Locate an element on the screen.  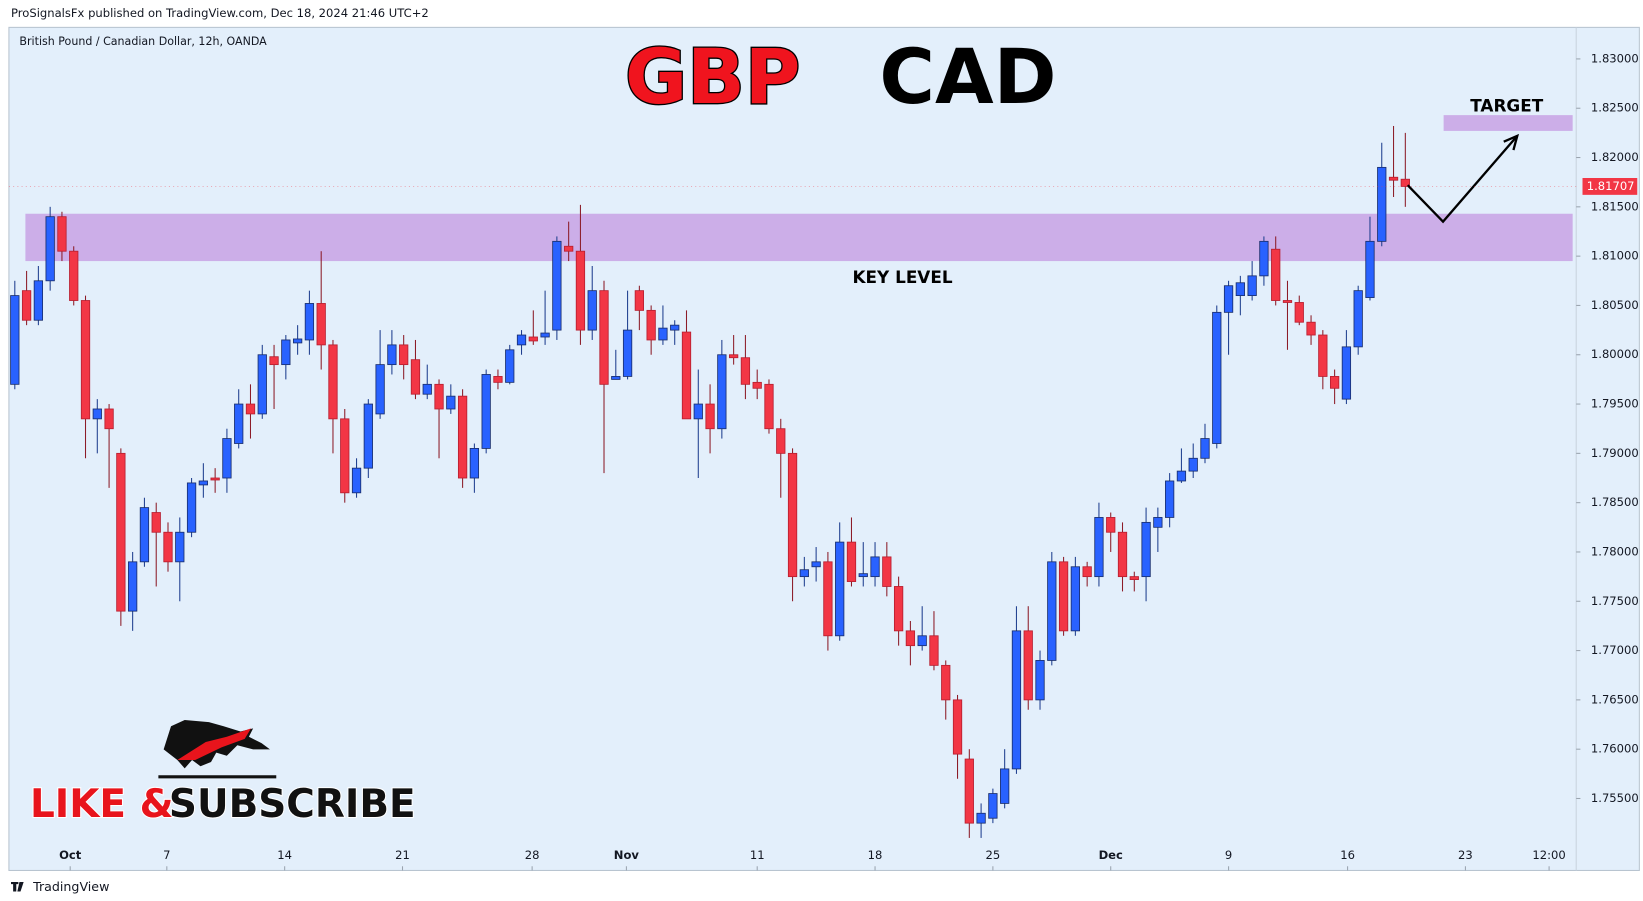
last-price-label: 1.81707 is located at coordinates (1611, 186).